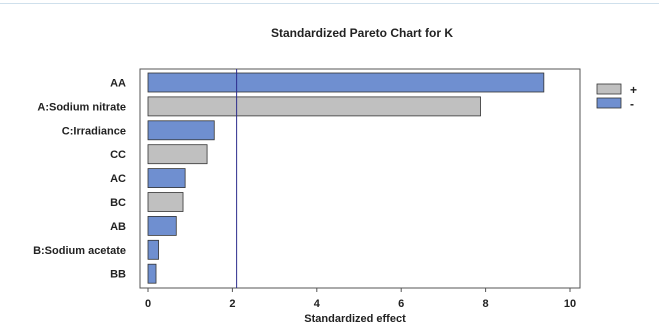 This screenshot has height=327, width=659. I want to click on chart-title: Standardized Pareto Chart for K, so click(362, 33).